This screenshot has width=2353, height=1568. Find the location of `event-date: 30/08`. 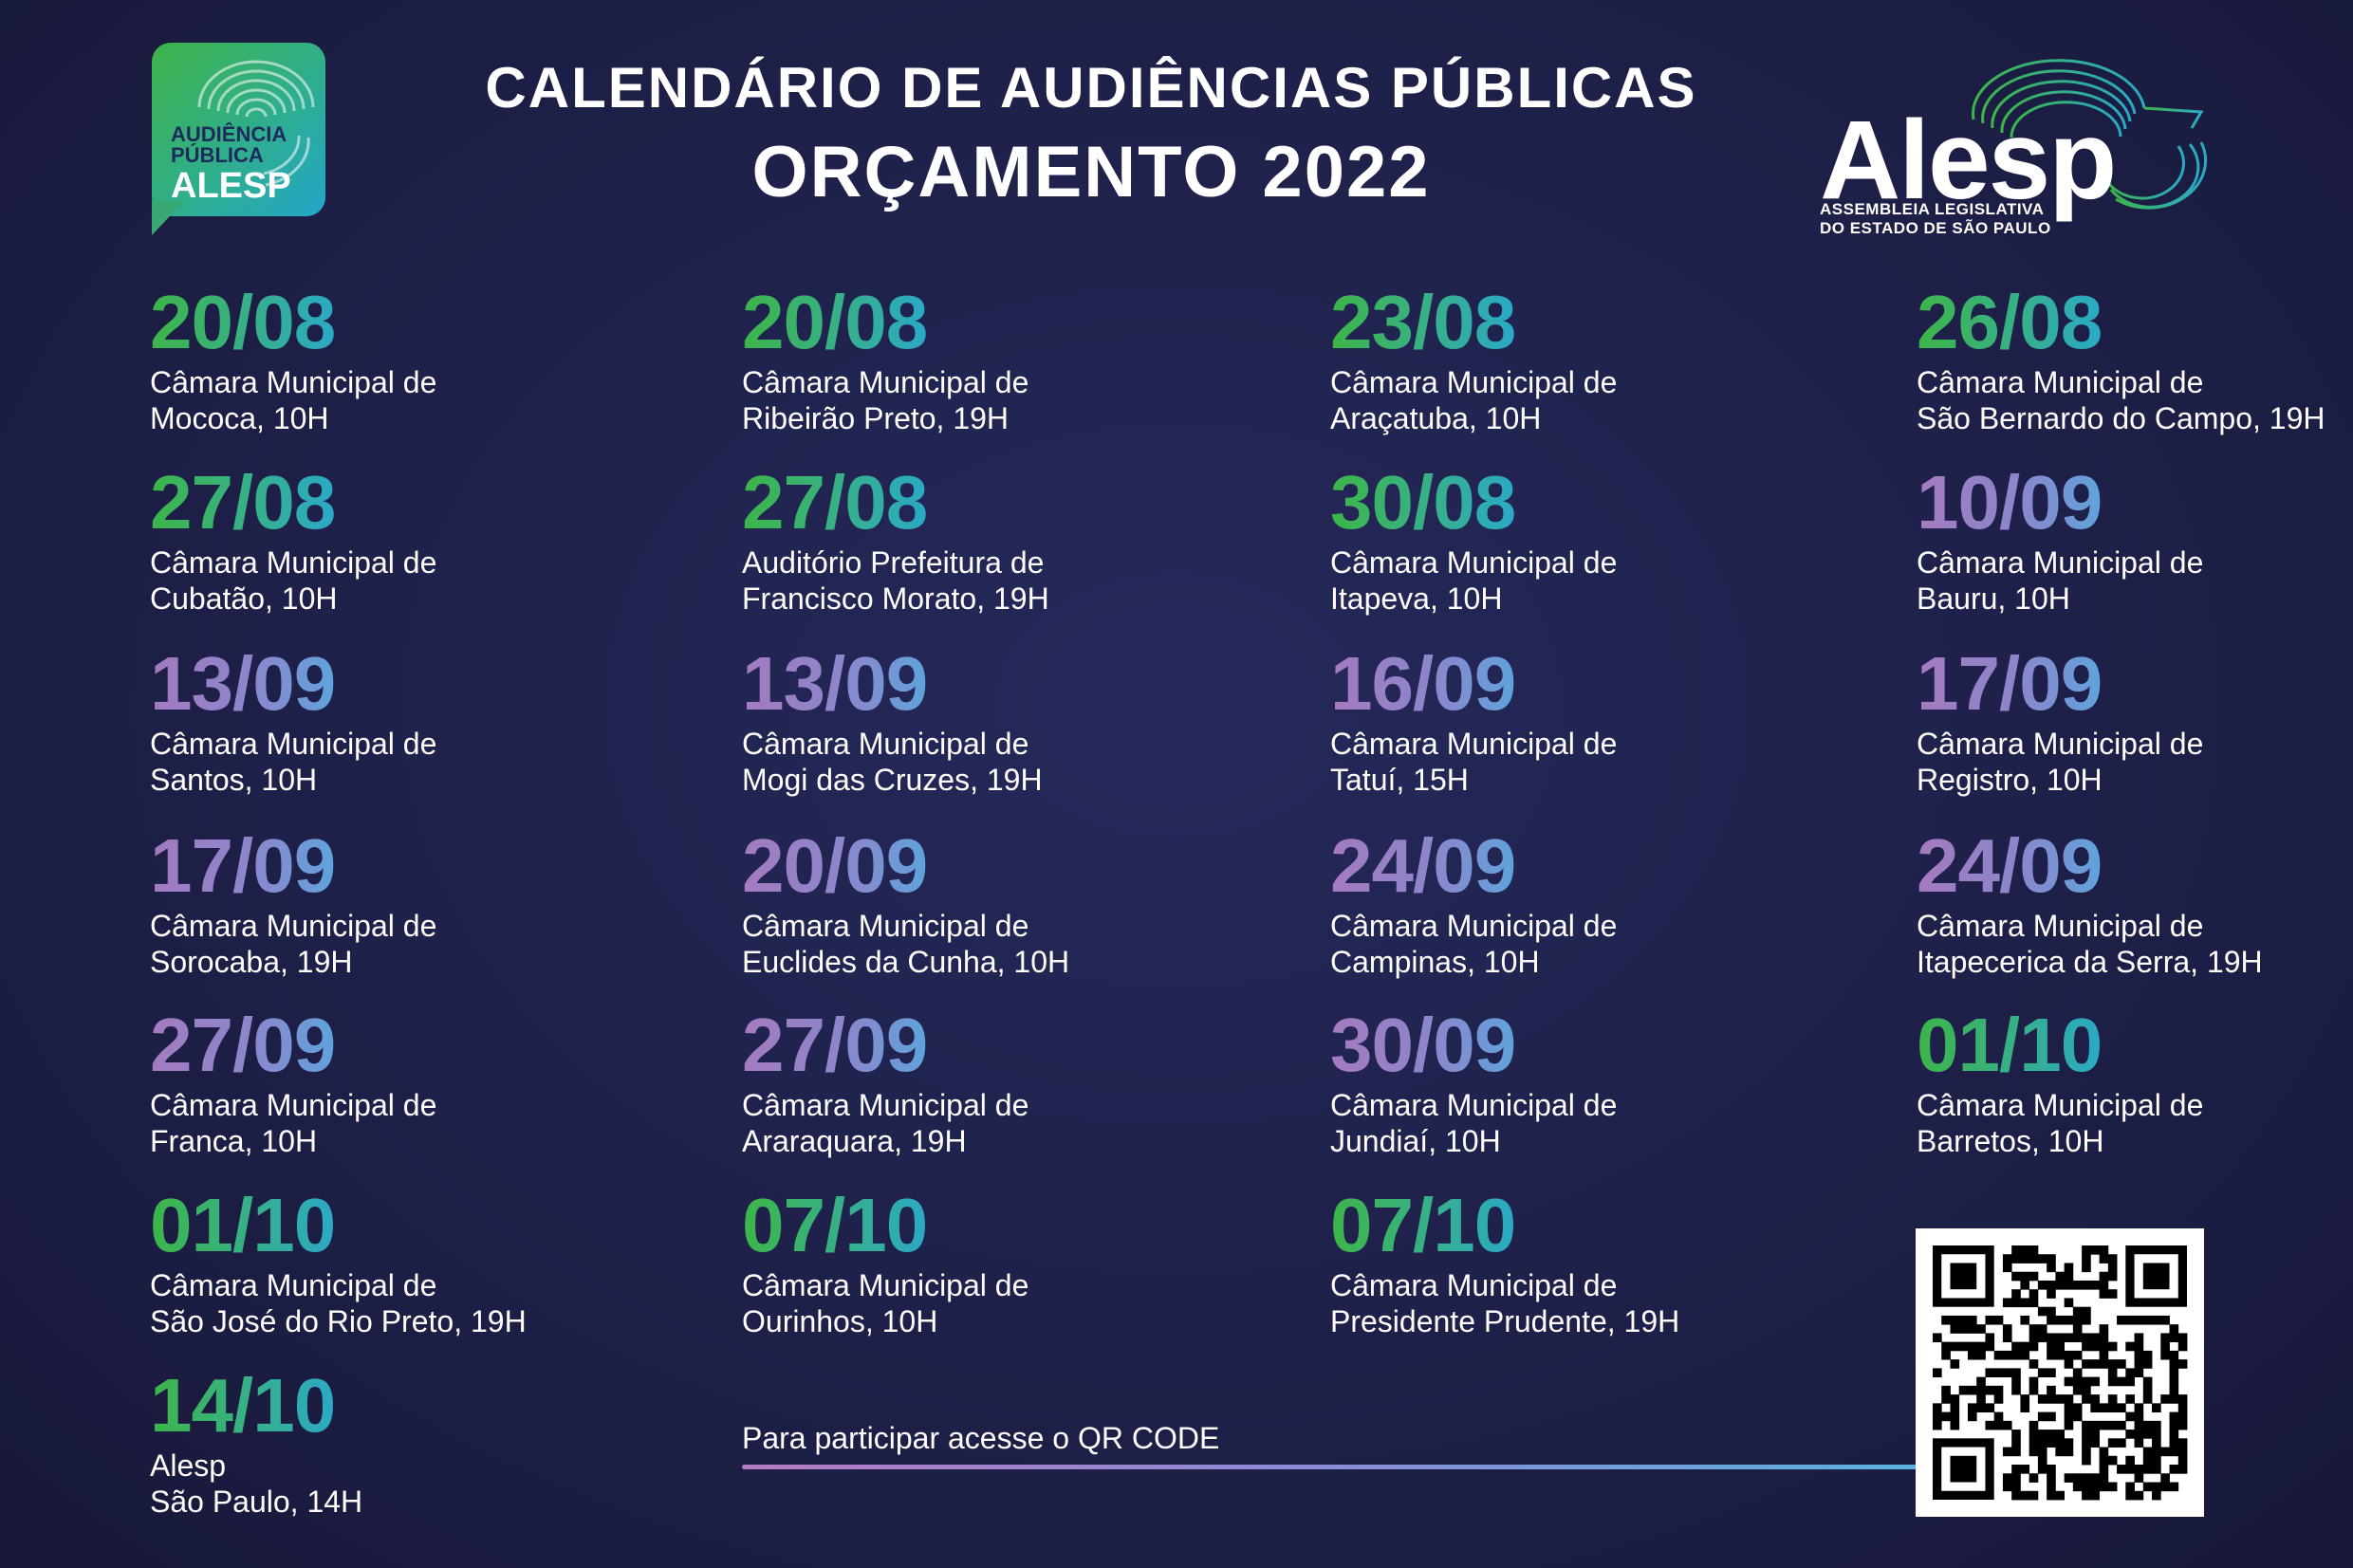

event-date: 30/08 is located at coordinates (1423, 502).